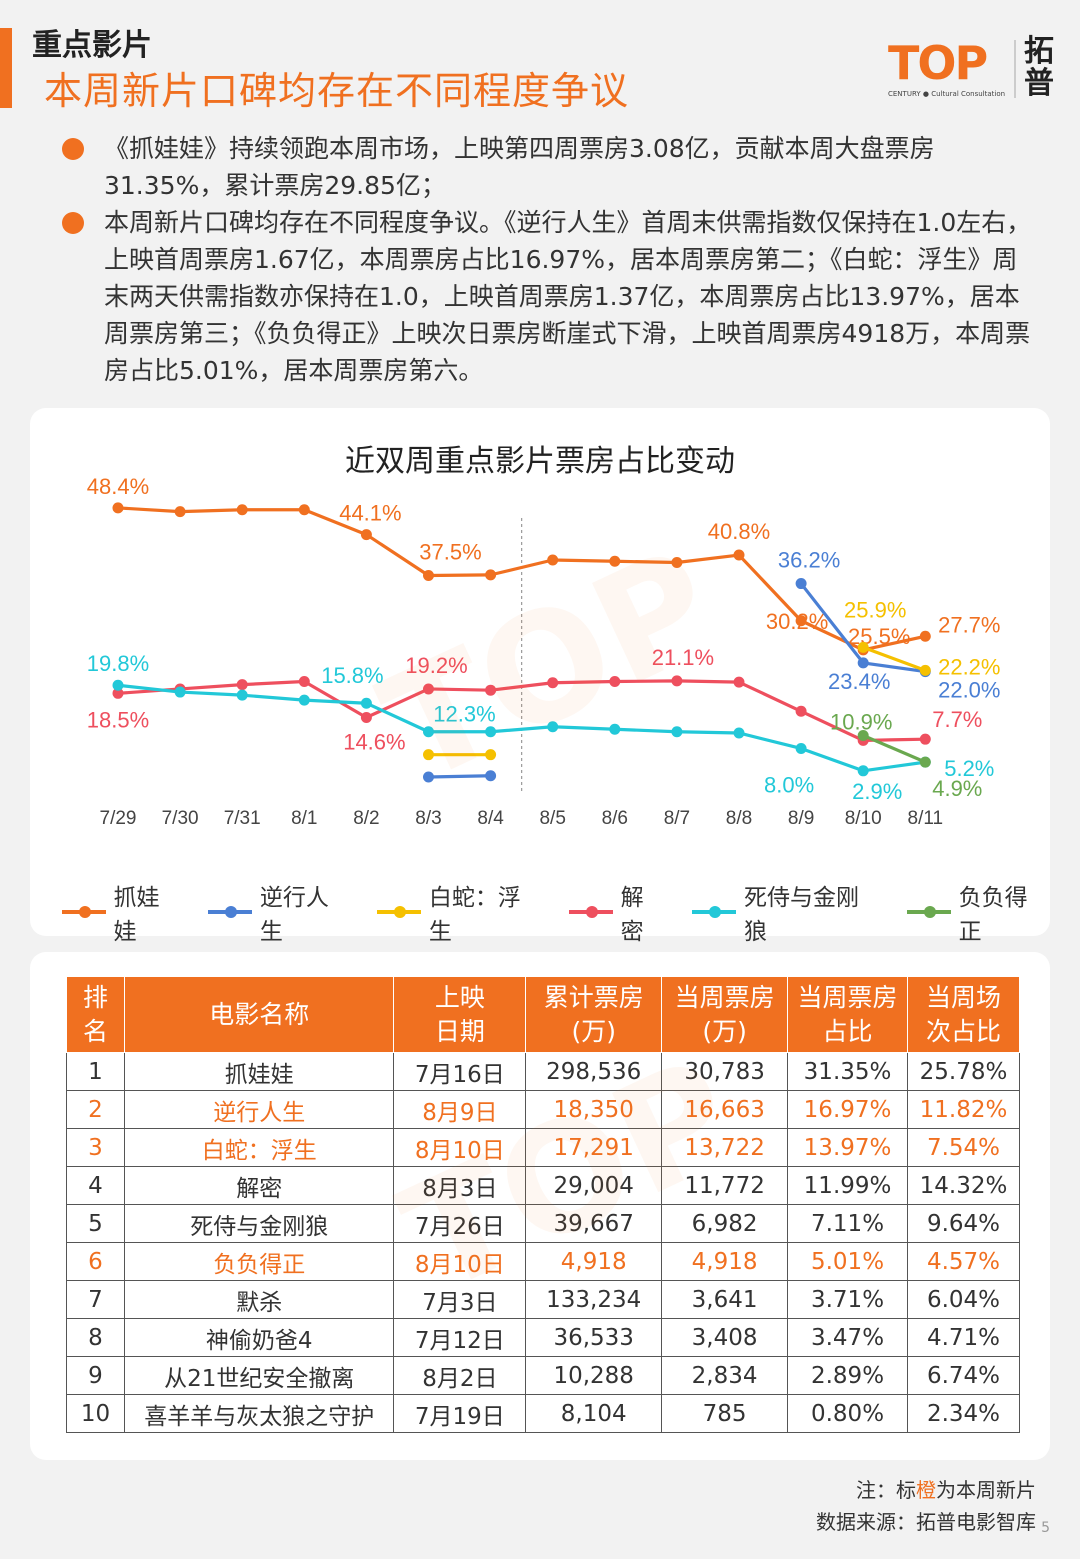 The height and width of the screenshot is (1559, 1080). I want to click on x-tick-label: 8/7, so click(677, 818).